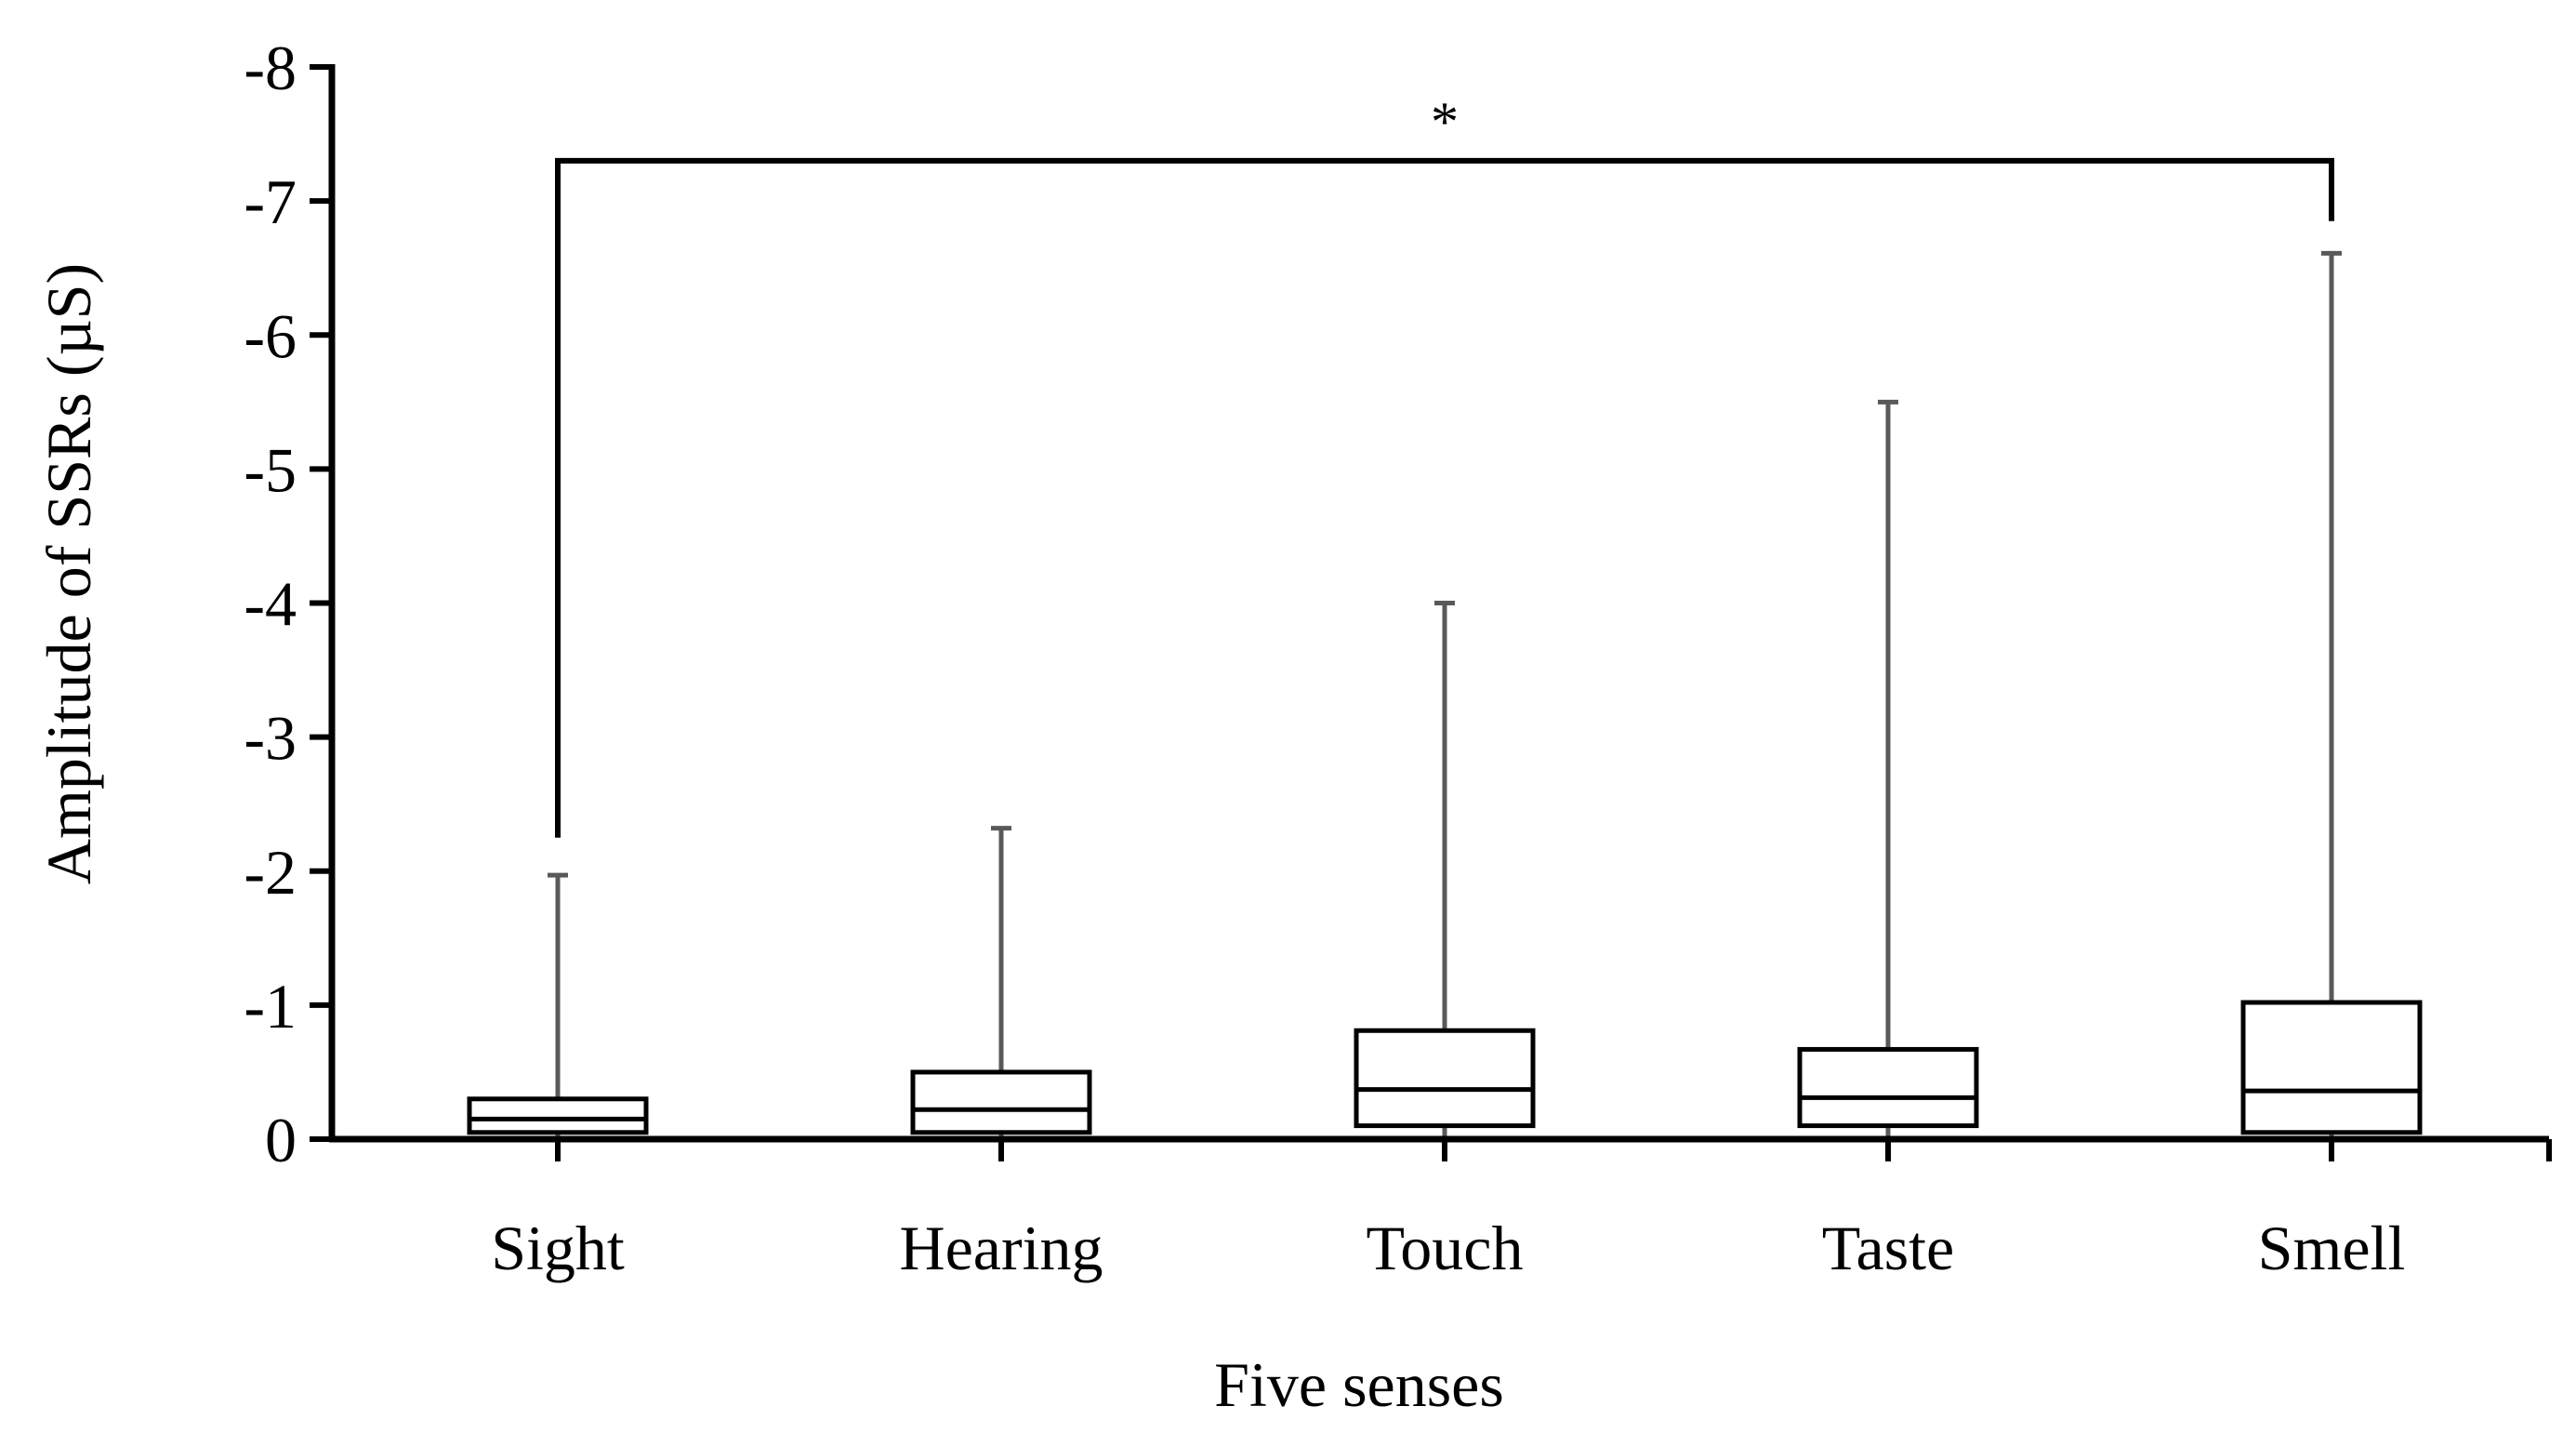 This screenshot has height=1433, width=2576. Describe the element at coordinates (270, 872) in the screenshot. I see `y-tick-label: -2` at that location.